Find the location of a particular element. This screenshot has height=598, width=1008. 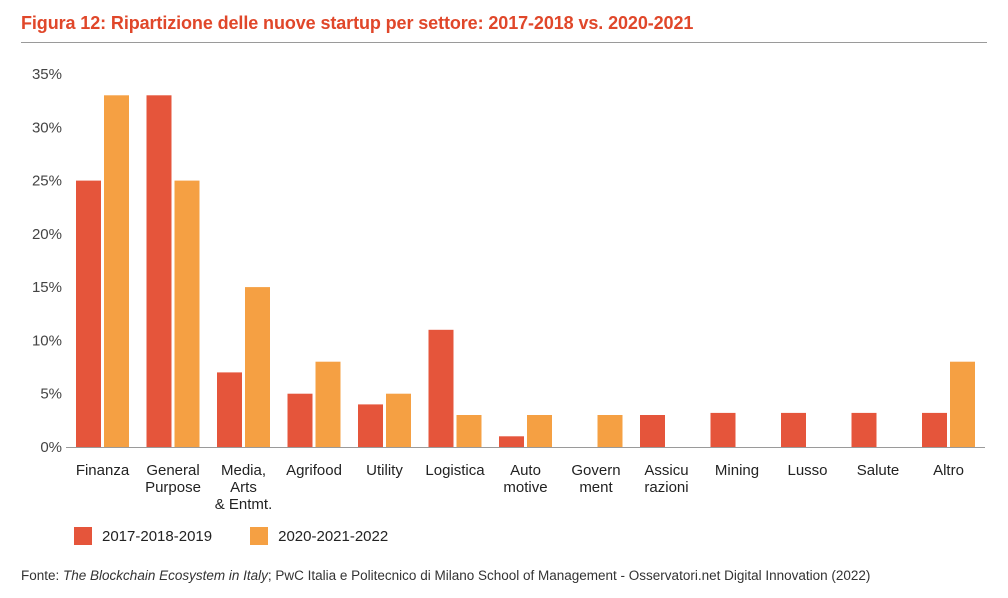

y-tick-label: 35% is located at coordinates (47, 74).